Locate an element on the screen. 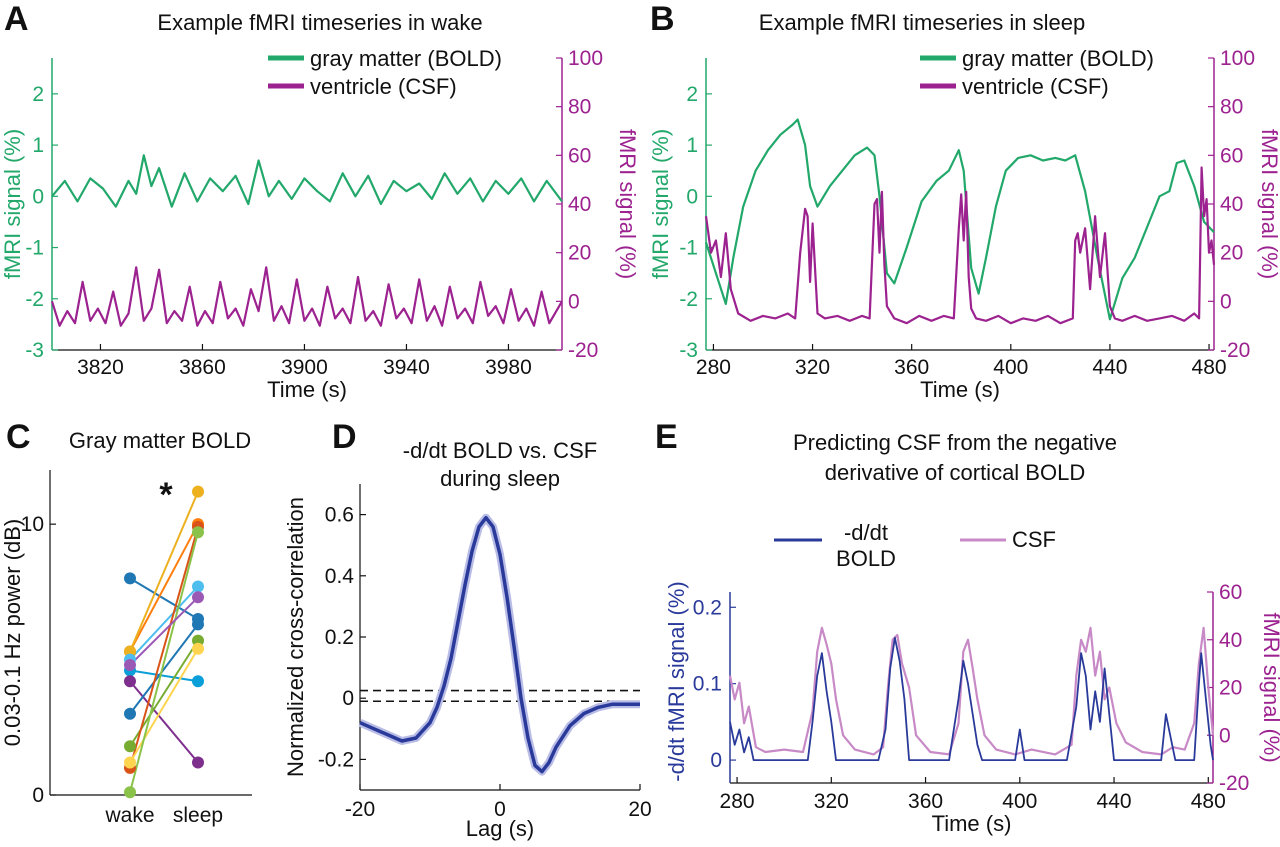 This screenshot has width=1280, height=847. panel-label-A: A is located at coordinates (16, 19).